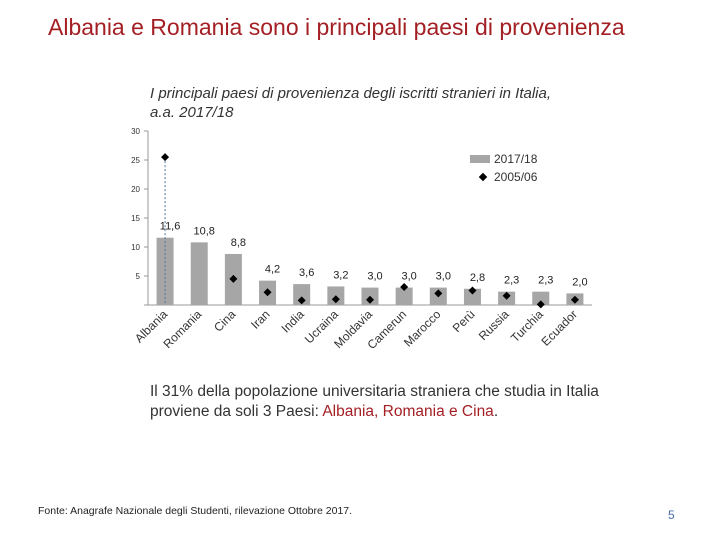 The width and height of the screenshot is (720, 540). Describe the element at coordinates (516, 177) in the screenshot. I see `legend-label-2005: 2005/06` at that location.